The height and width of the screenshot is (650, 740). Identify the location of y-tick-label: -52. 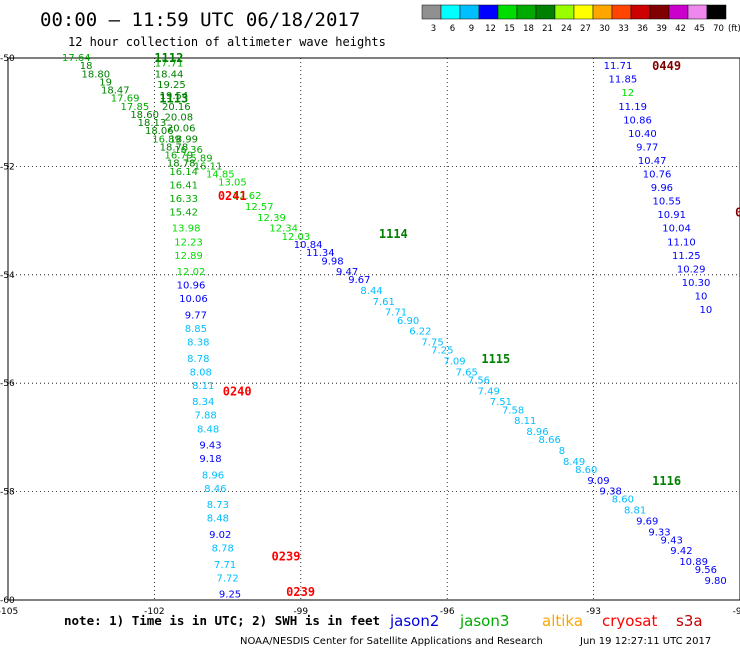
(7, 167).